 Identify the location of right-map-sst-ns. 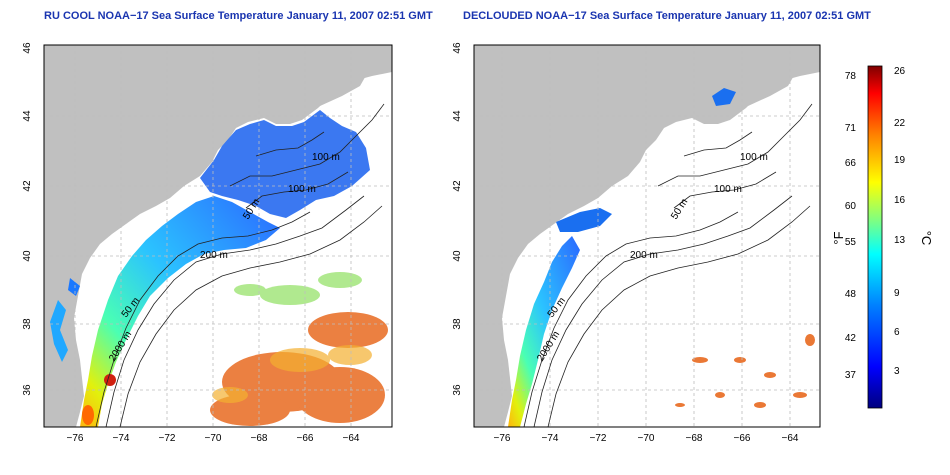
(724, 97).